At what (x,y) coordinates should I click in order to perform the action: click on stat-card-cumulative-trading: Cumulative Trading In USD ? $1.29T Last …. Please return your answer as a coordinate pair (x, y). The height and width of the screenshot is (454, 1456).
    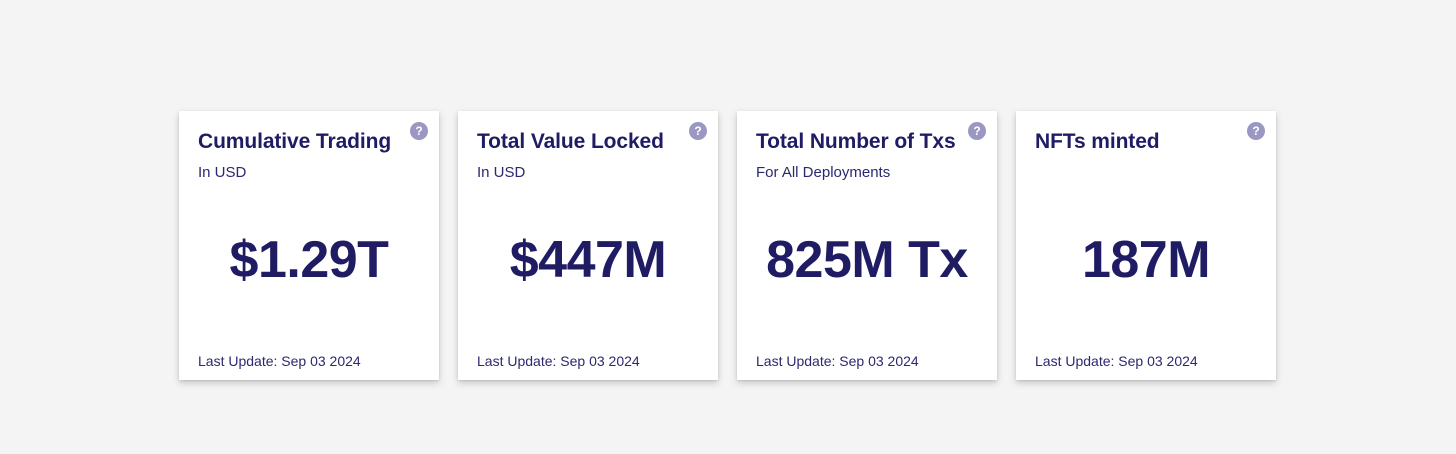
    Looking at the image, I should click on (309, 245).